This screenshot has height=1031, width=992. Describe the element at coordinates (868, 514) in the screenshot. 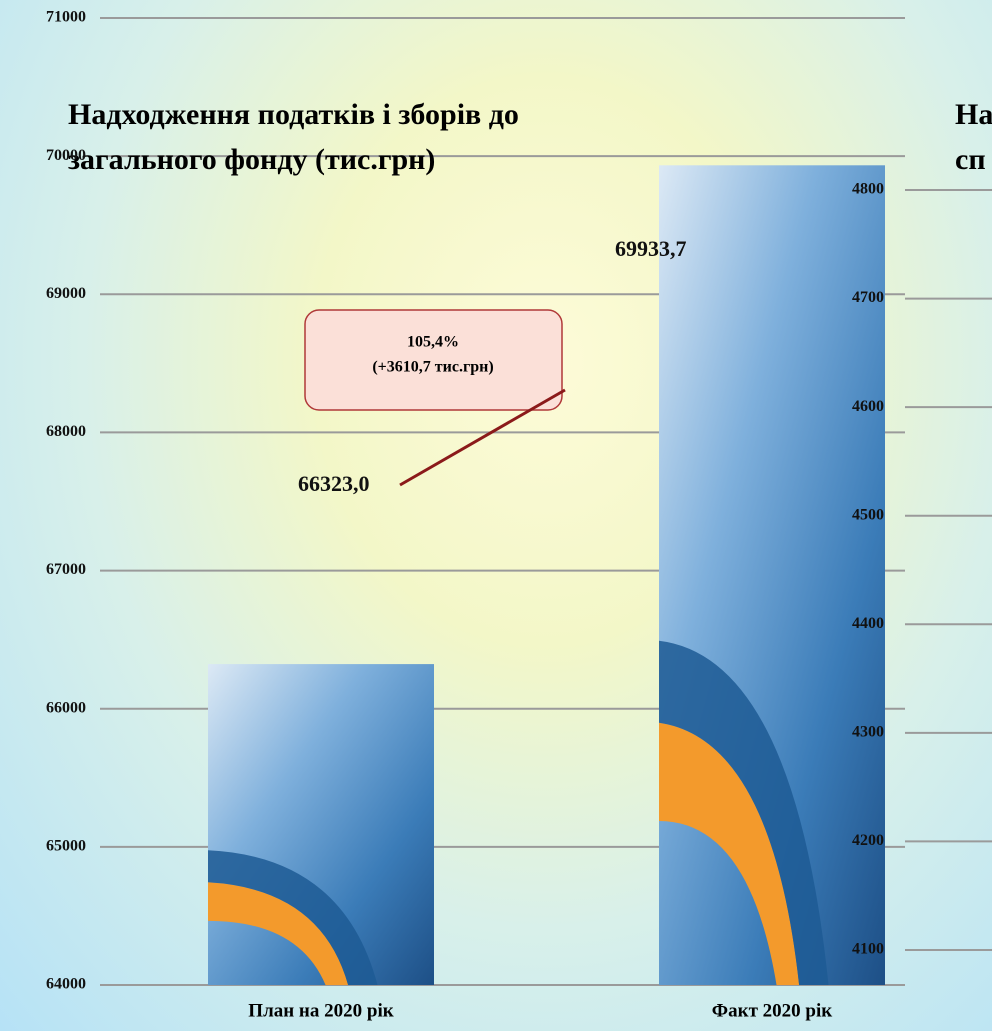

I see `y-tick-label: 4500` at that location.